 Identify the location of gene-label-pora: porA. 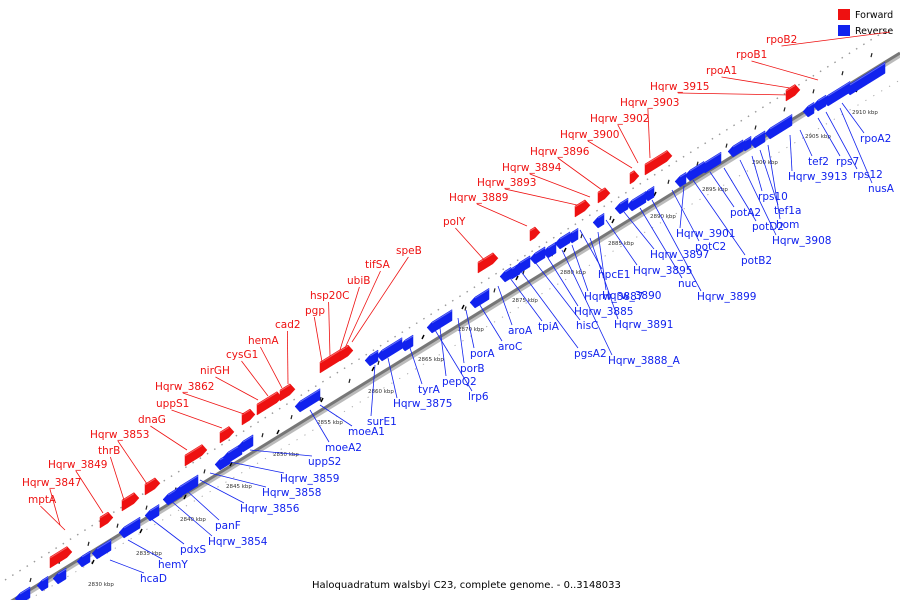
(482, 354).